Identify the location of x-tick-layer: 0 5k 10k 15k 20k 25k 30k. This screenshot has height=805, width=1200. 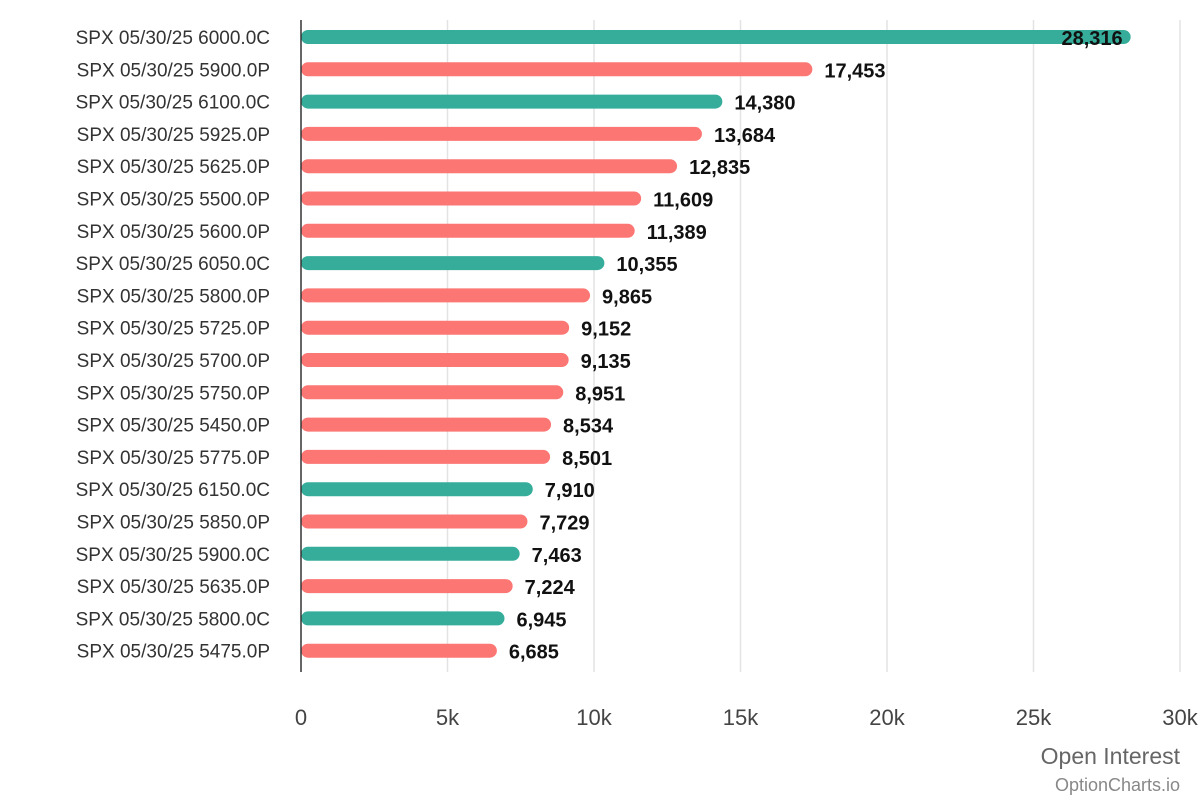
(747, 717).